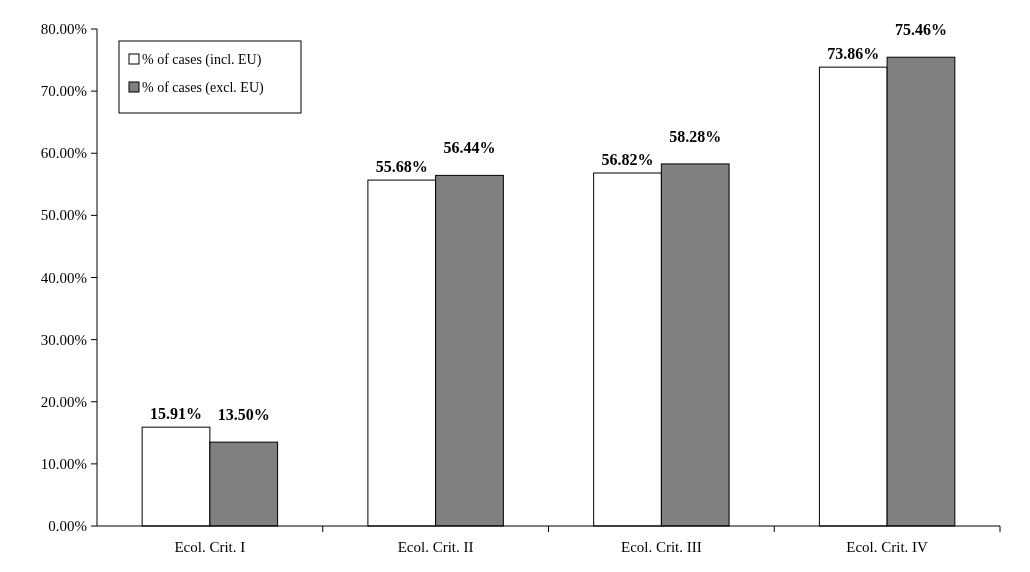  I want to click on y-tick-label: 80.00%, so click(63, 29).